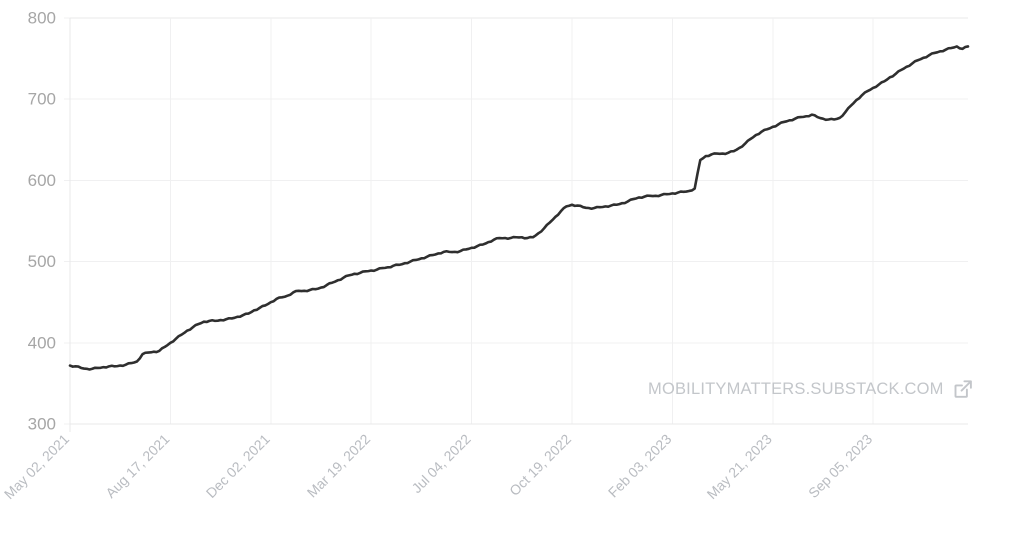 Image resolution: width=1017 pixels, height=537 pixels. Describe the element at coordinates (42, 220) in the screenshot. I see `y-axis-tick-labels: 300 400 500 600 700 800` at that location.